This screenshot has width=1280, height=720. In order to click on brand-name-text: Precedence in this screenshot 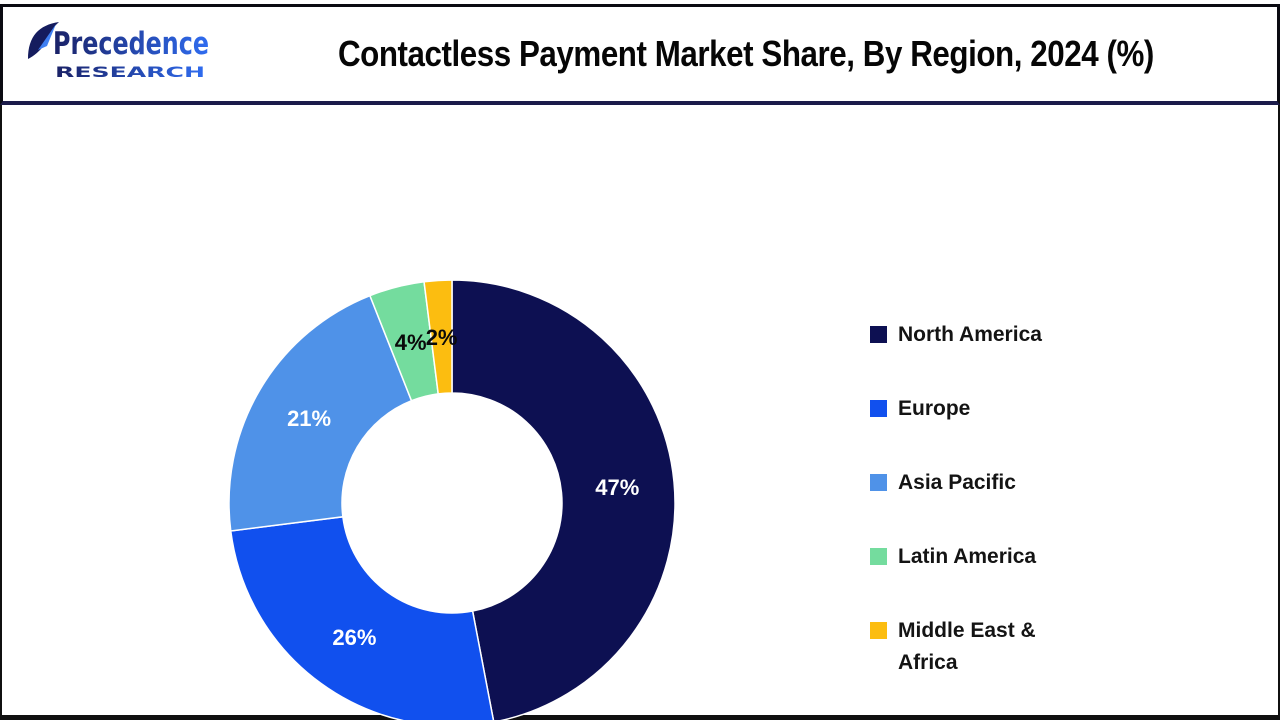, I will do `click(131, 44)`.